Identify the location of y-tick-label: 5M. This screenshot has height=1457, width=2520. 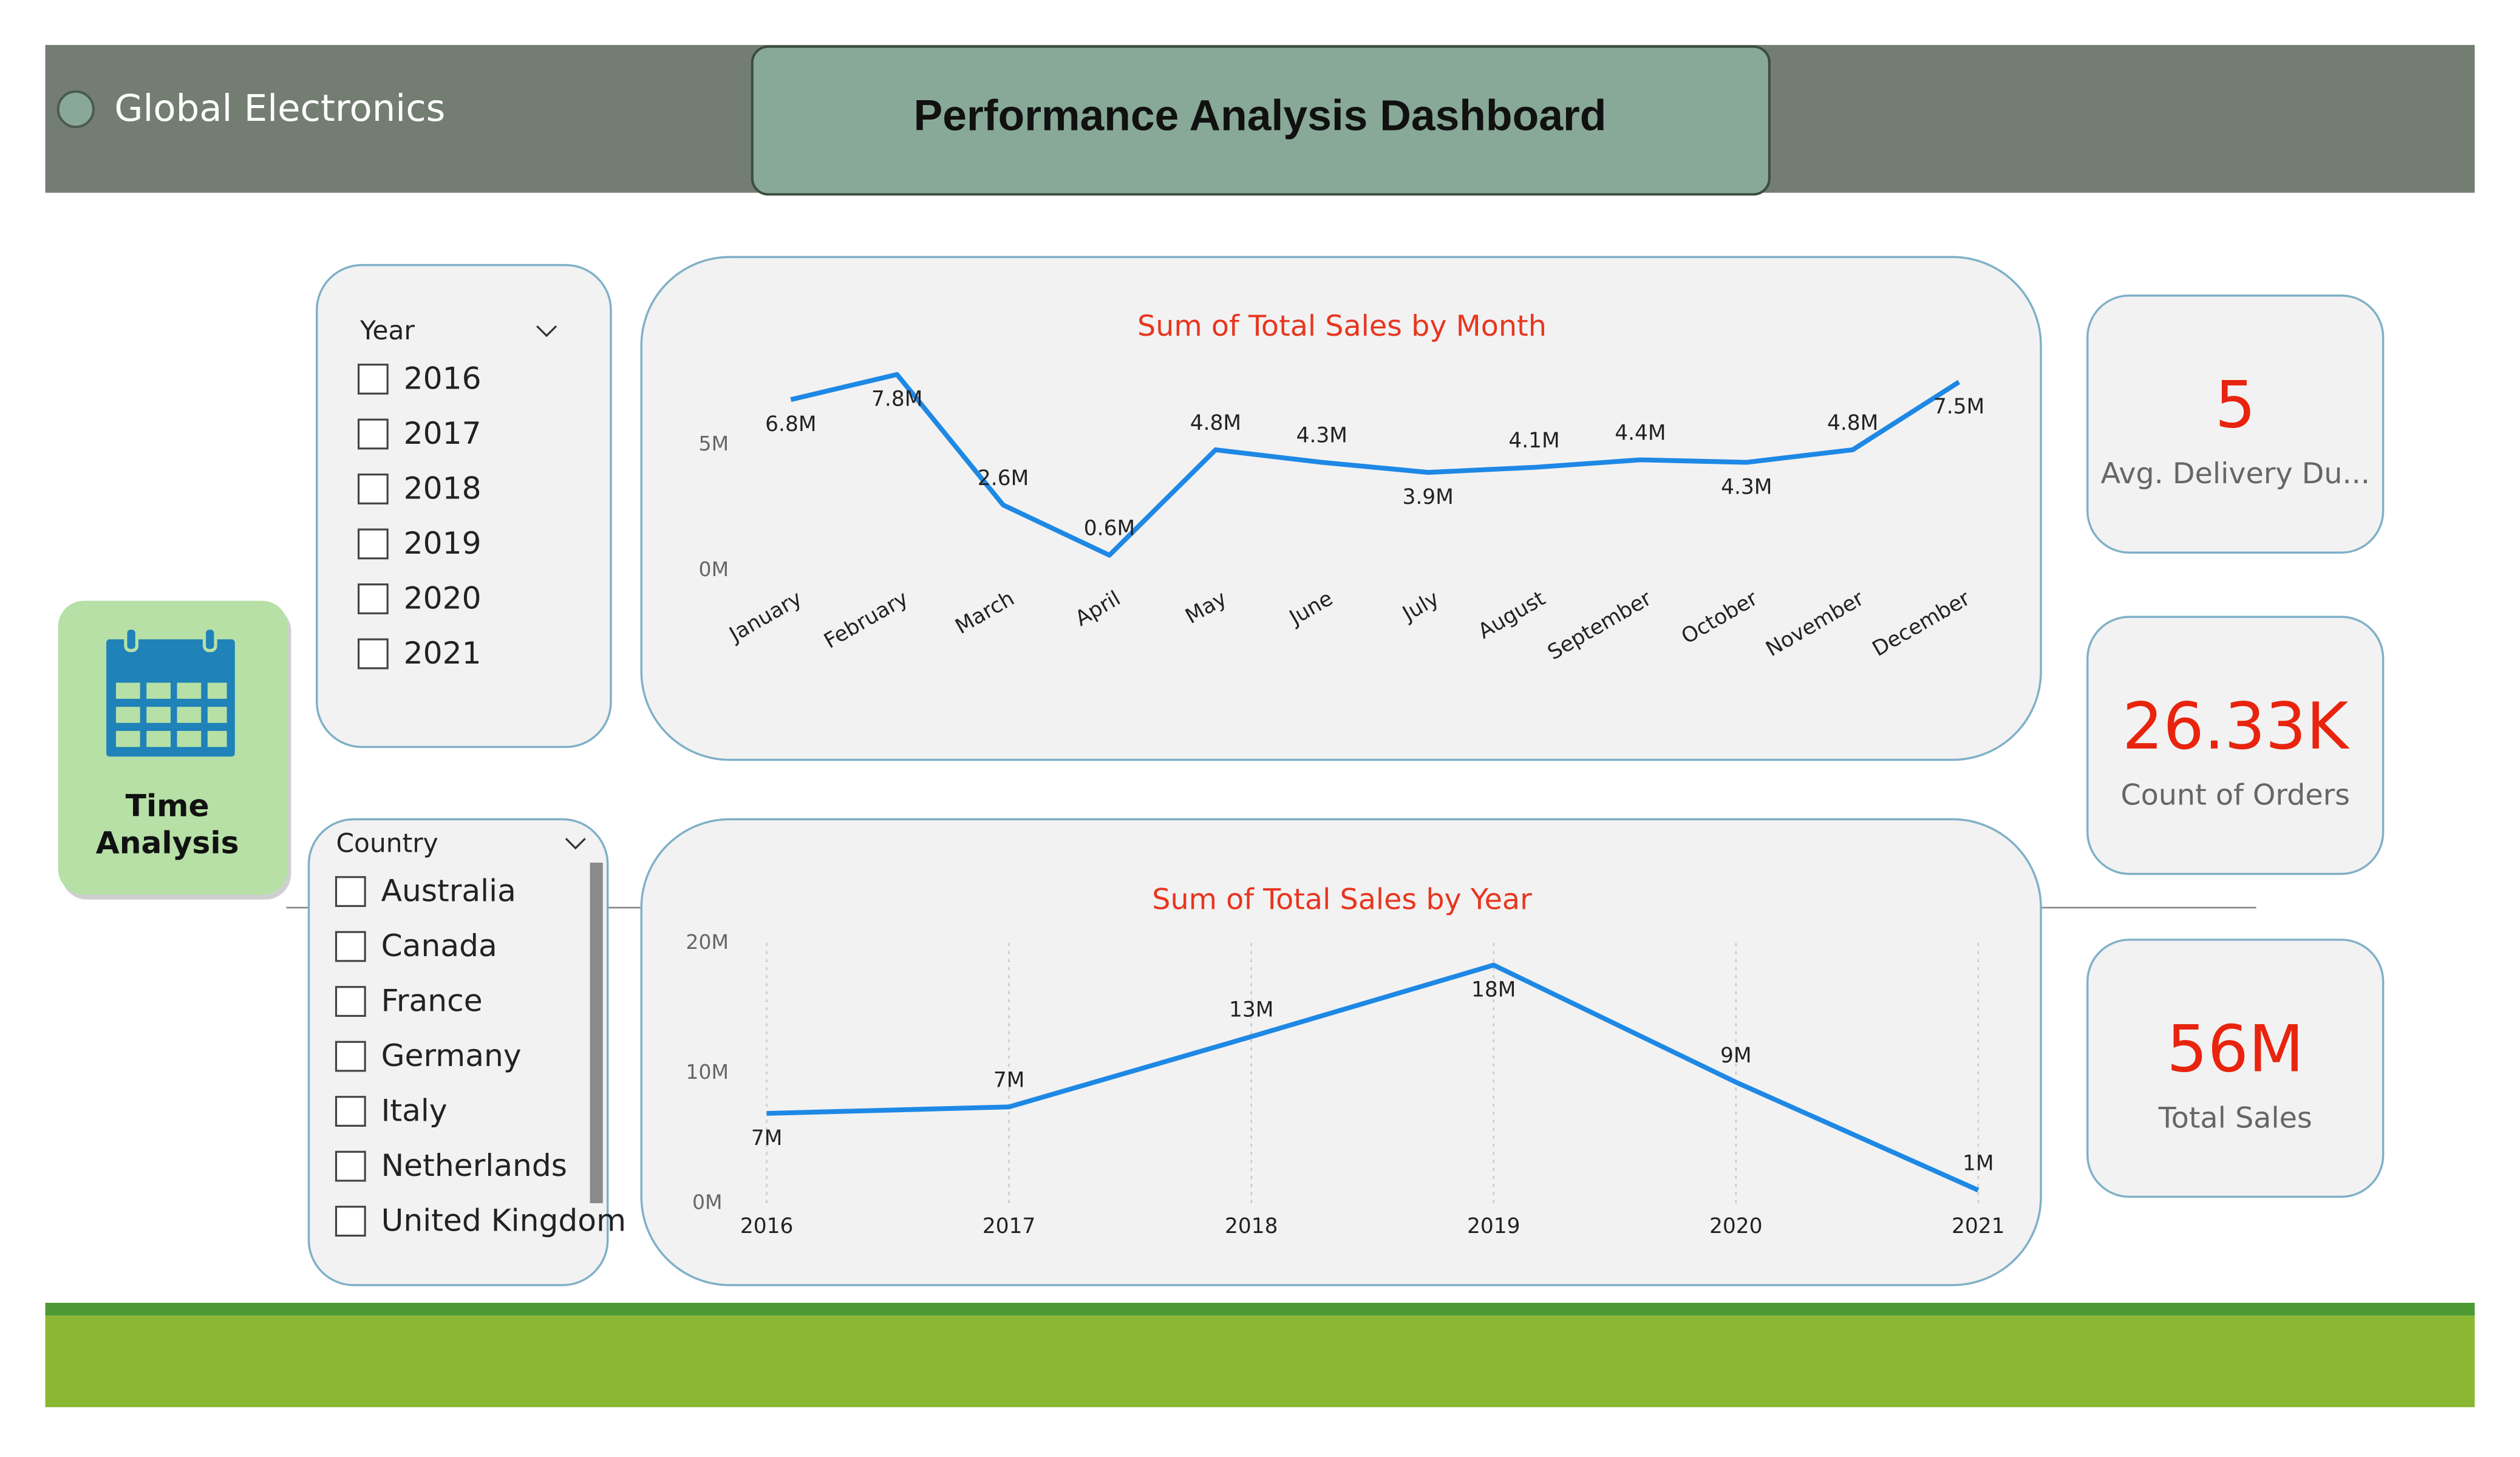
(714, 443).